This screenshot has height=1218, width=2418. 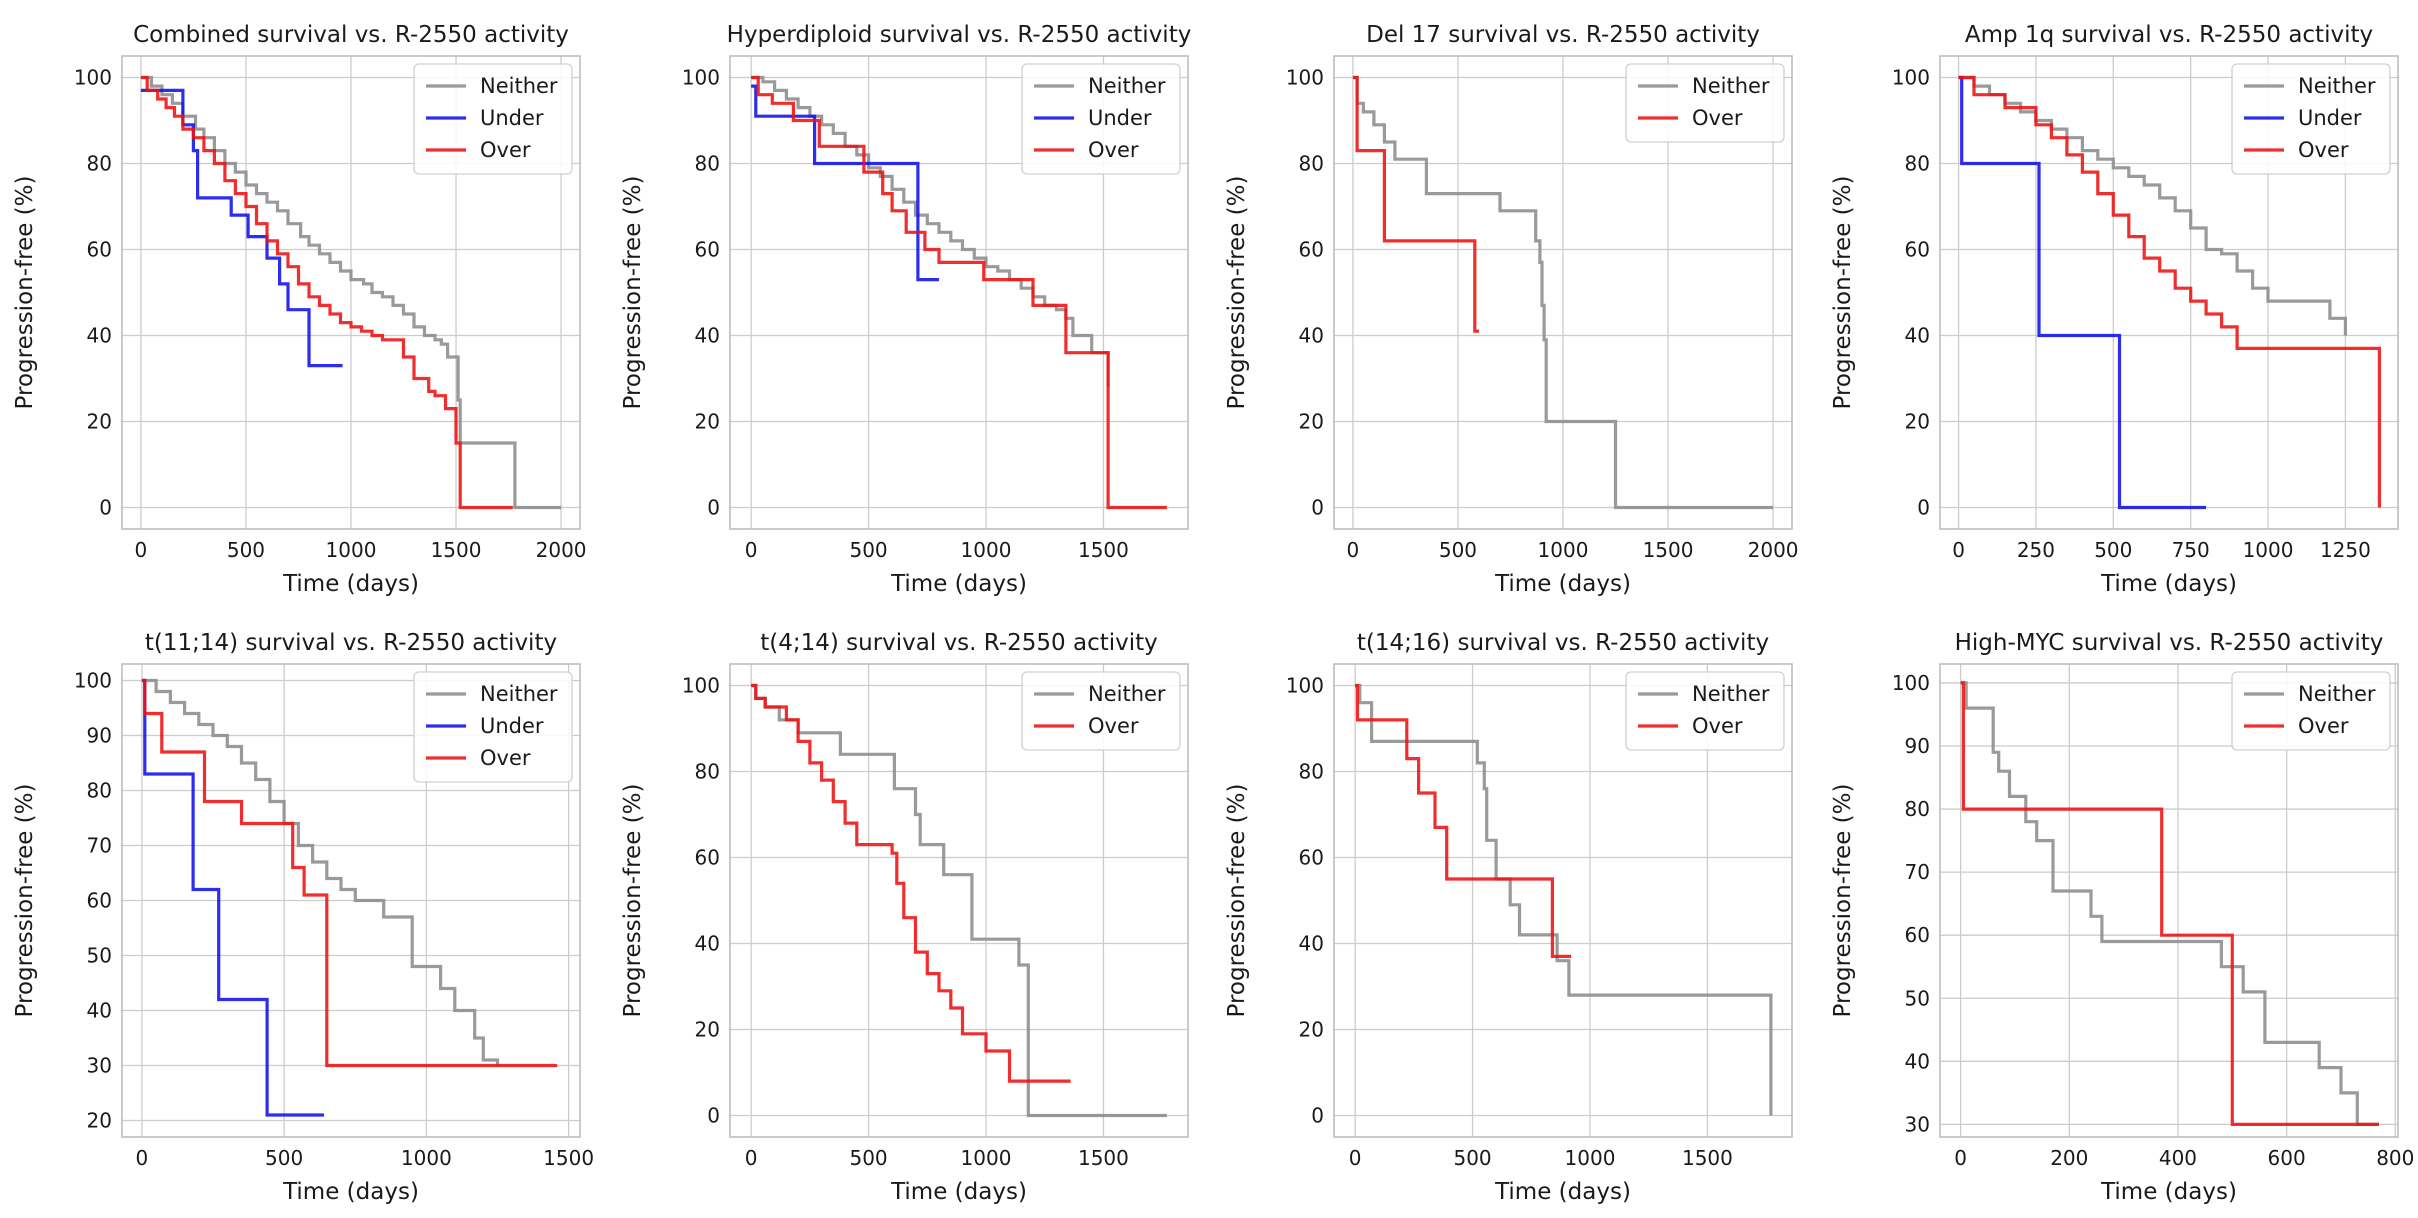 I want to click on x-tick-label: 600, so click(x=2287, y=1158).